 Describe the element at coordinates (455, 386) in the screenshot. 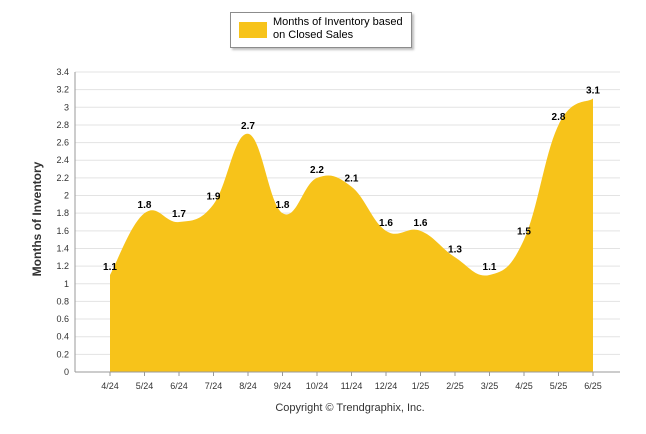

I see `x-tick-label: 2/25` at that location.